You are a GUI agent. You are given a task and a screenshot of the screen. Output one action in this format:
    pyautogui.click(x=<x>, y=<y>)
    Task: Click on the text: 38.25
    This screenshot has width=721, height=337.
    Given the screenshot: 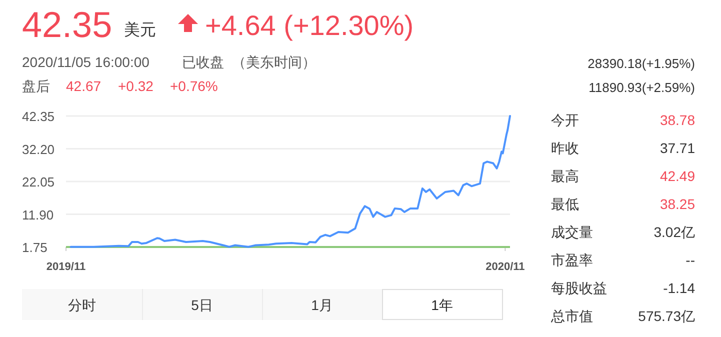 What is the action you would take?
    pyautogui.click(x=678, y=204)
    